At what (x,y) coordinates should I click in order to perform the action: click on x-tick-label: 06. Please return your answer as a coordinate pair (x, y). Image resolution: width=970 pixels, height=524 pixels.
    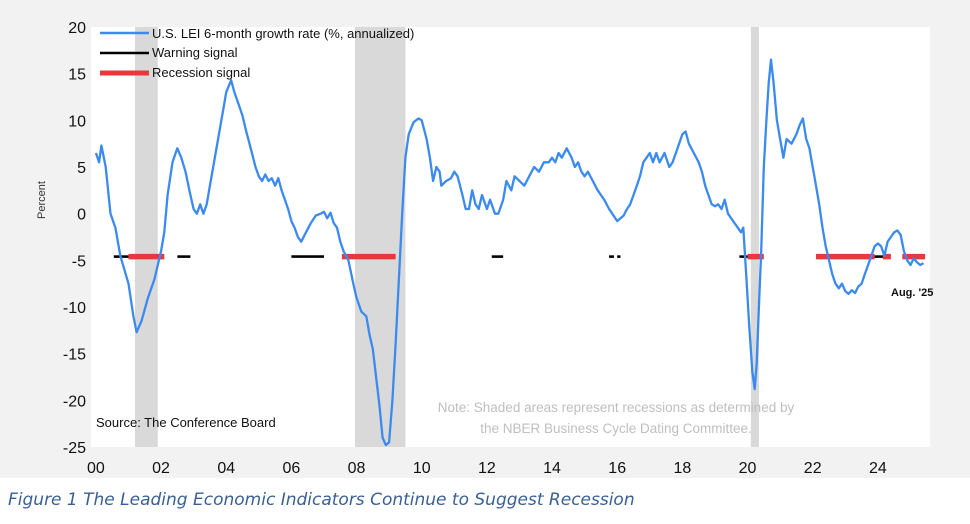
    Looking at the image, I should click on (291, 468).